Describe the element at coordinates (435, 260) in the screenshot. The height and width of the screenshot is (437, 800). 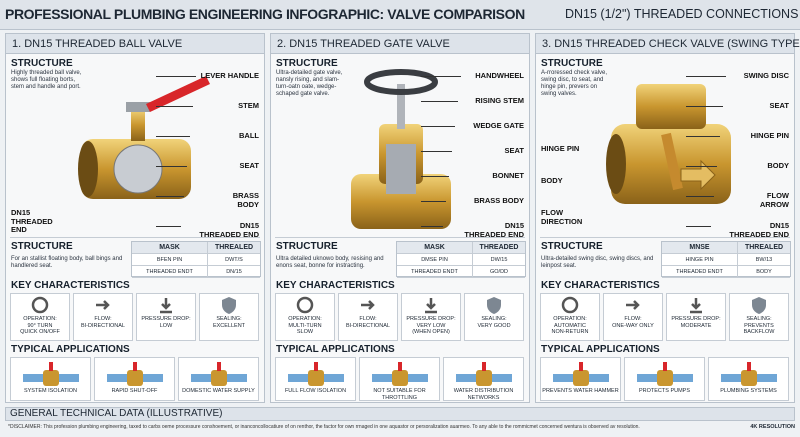
I see `table-cell: DMSE PIN` at that location.